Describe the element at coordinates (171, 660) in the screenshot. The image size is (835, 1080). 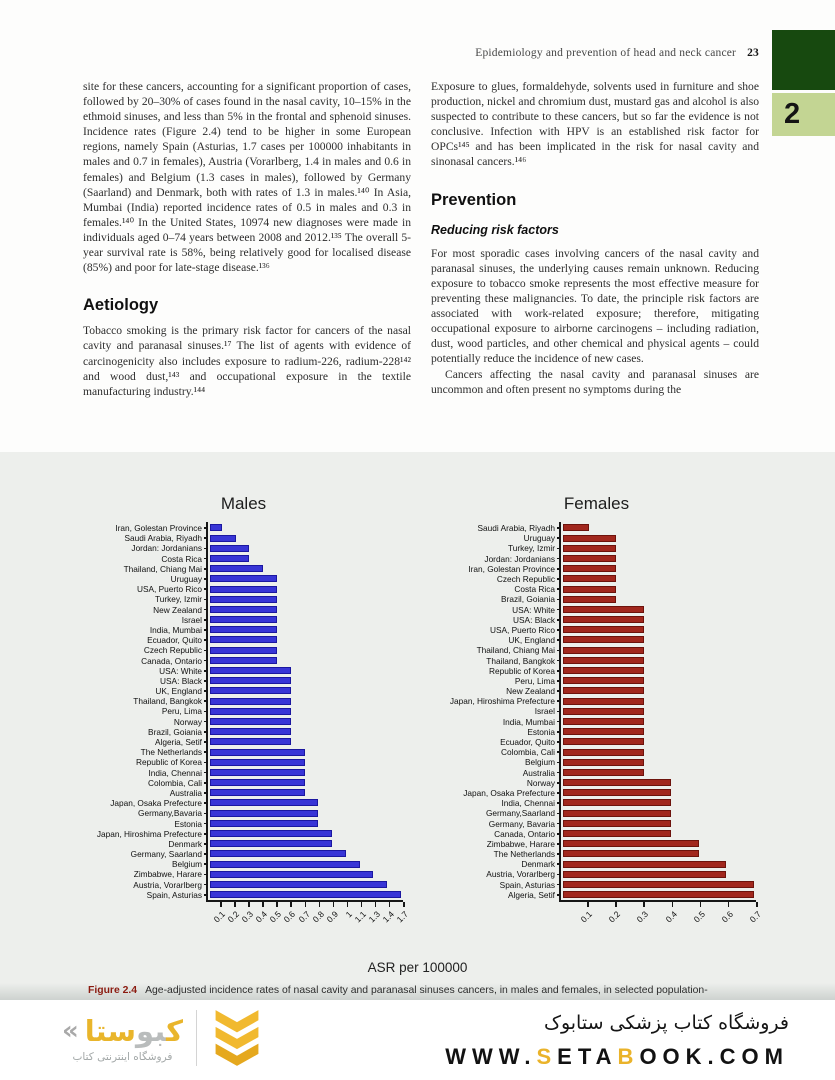
I see `bar-label: Canada, Ontario` at that location.